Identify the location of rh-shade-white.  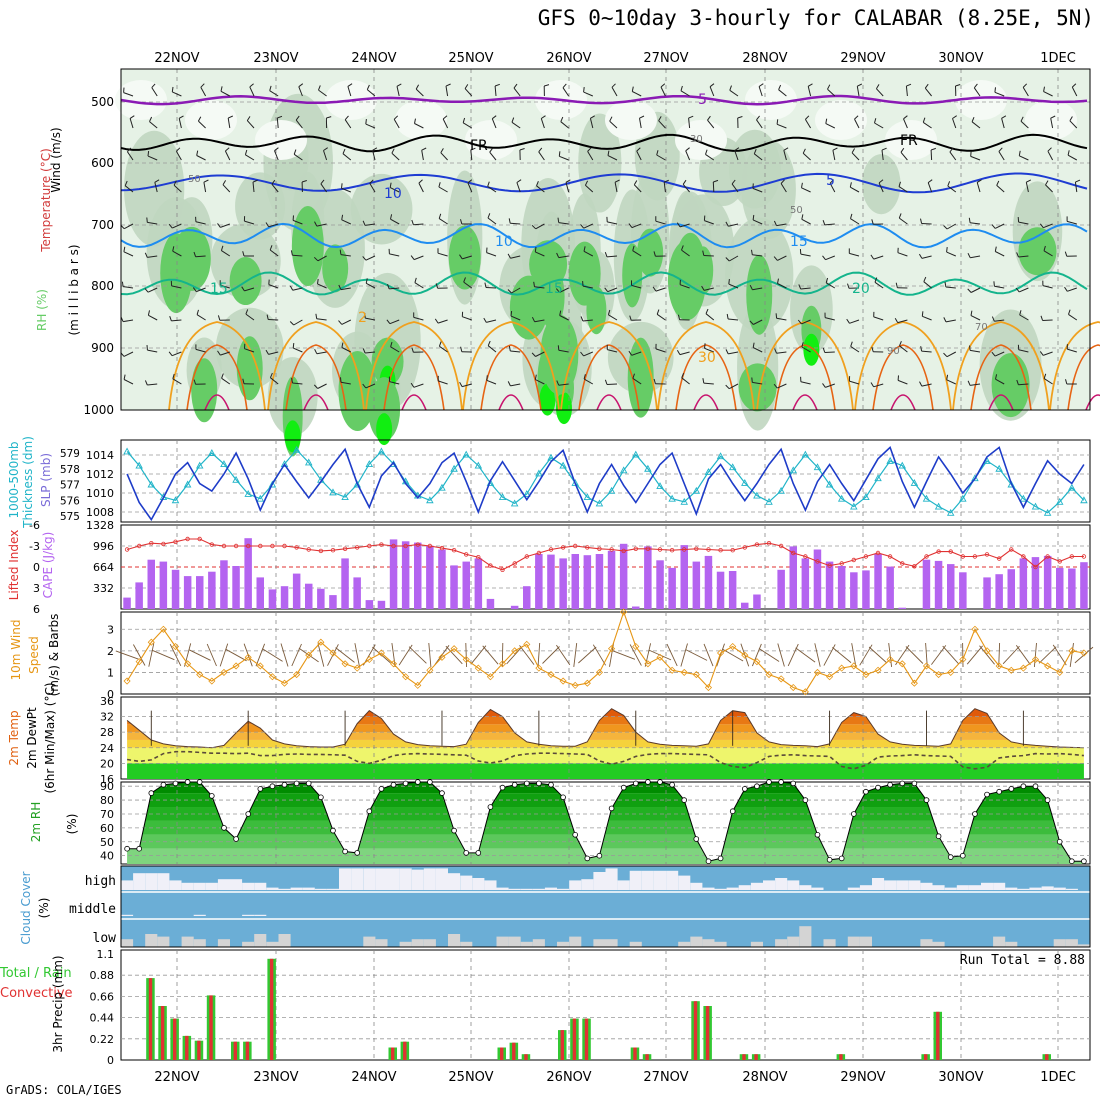
(491, 140).